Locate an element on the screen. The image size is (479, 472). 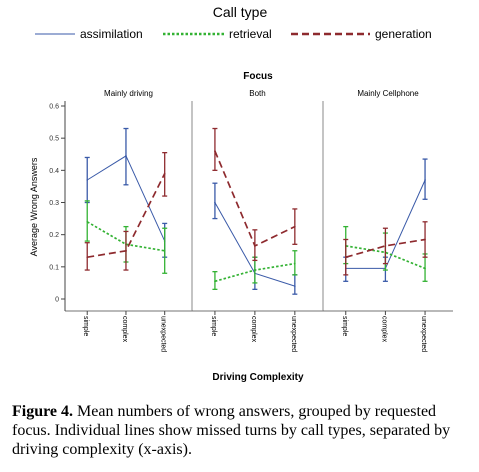
legend-label-assimilation: assimilation is located at coordinates (111, 34).